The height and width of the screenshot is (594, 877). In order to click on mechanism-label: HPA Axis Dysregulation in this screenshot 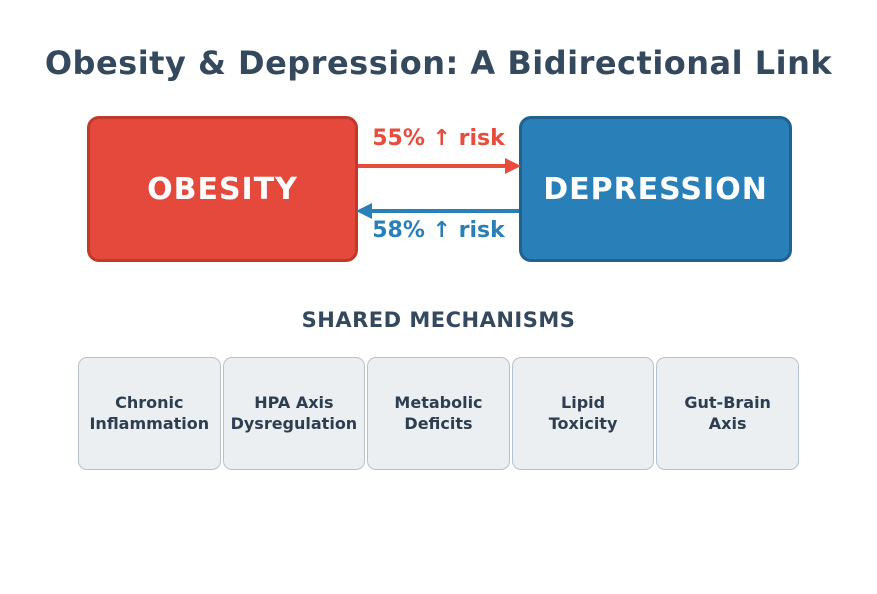, I will do `click(294, 412)`.